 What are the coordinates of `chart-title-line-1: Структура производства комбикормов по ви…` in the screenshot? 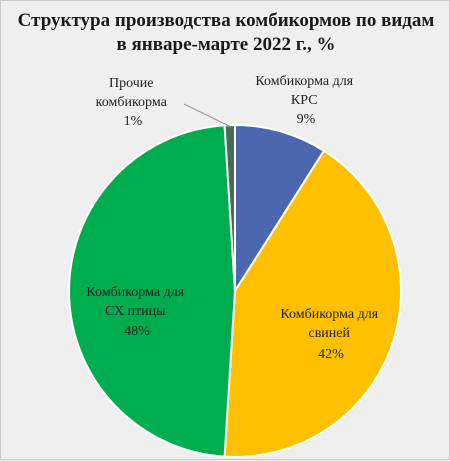 It's located at (226, 20).